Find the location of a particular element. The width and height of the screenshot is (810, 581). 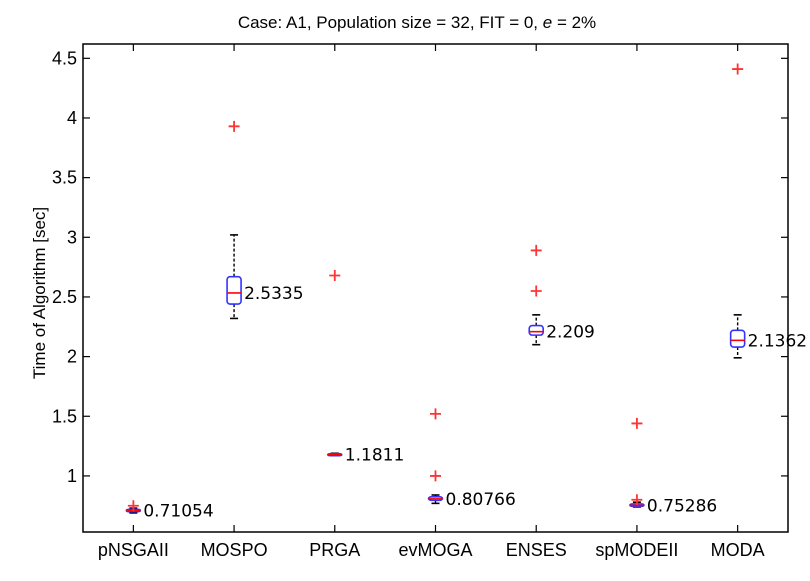

median-value-label: 2.209 is located at coordinates (570, 333).